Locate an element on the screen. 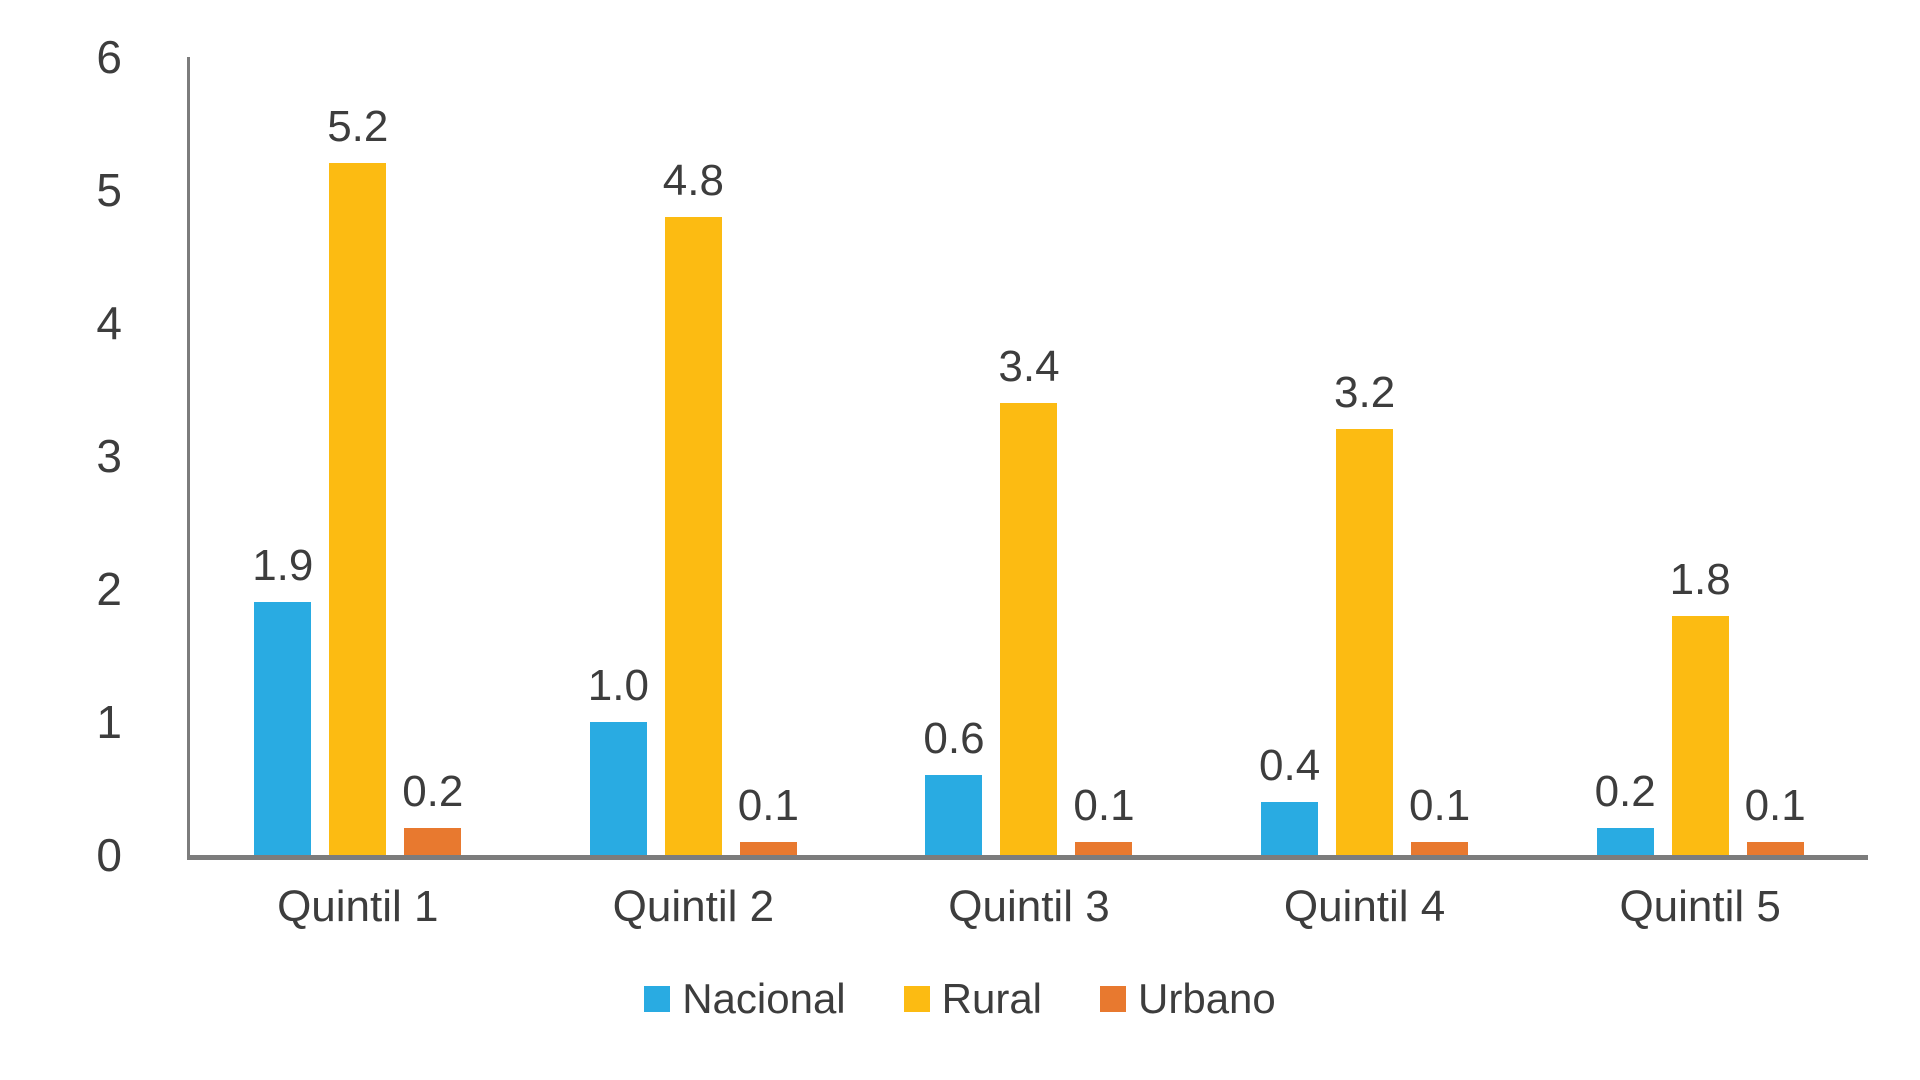 The image size is (1920, 1080). bar-value-label: 5.2 is located at coordinates (358, 127).